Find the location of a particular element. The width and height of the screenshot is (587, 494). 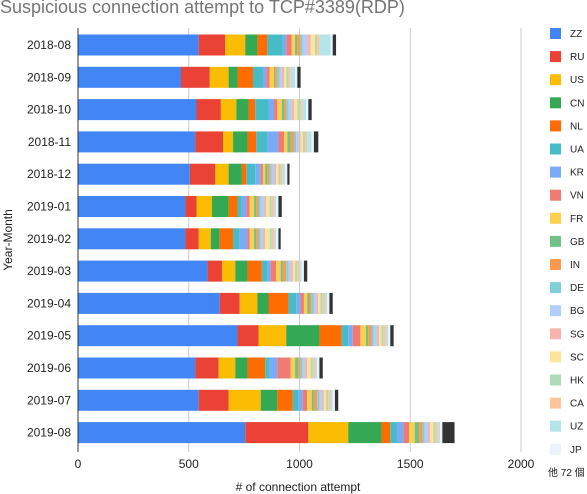

y-tick-label: 2019-02 is located at coordinates (49, 239).